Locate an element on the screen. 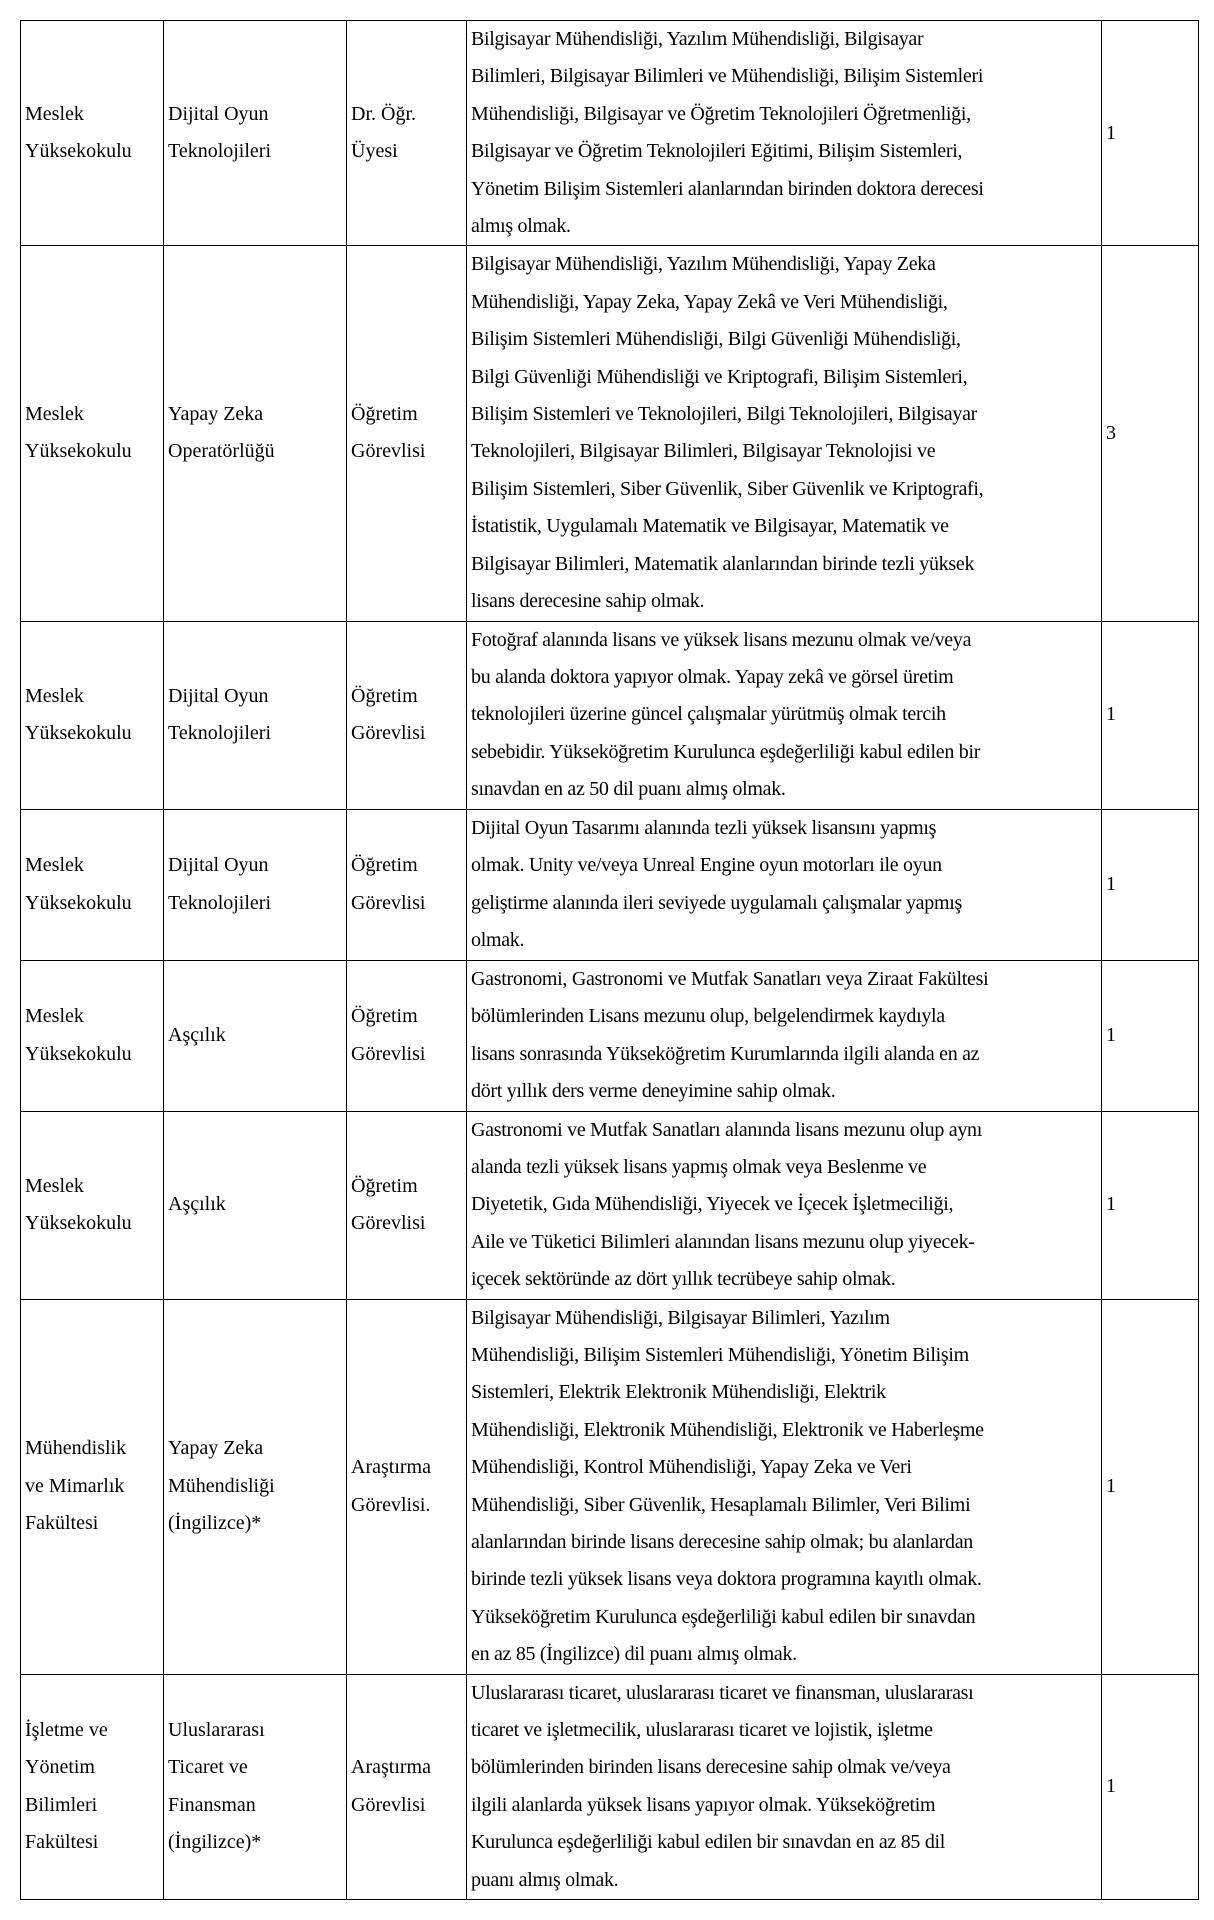 The width and height of the screenshot is (1214, 1920). requirements-line: puanı almış olmak. is located at coordinates (545, 1879).